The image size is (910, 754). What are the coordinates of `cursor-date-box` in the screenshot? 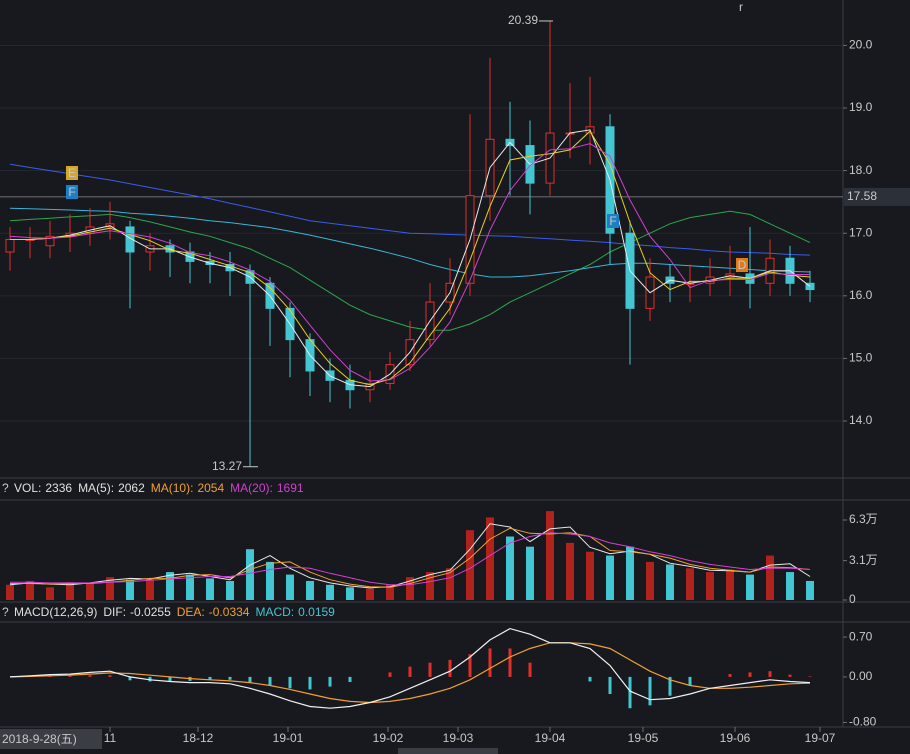 It's located at (51, 739).